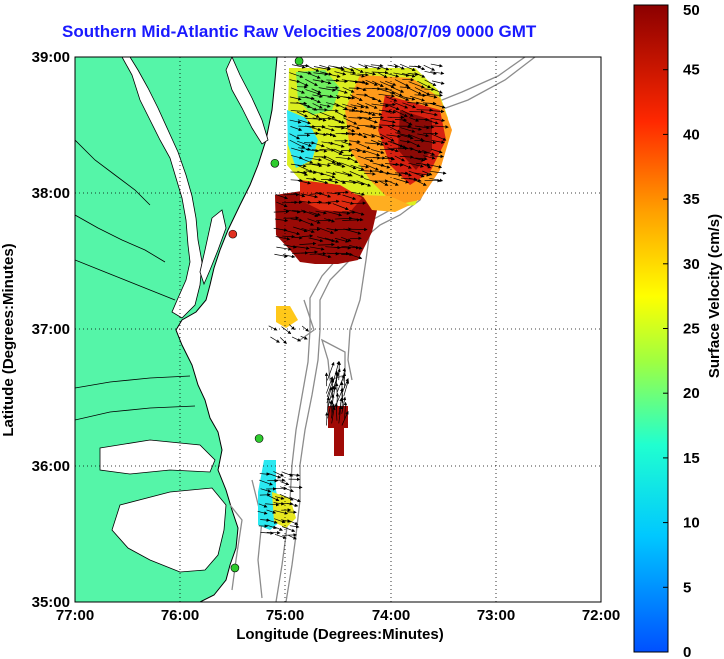 The image size is (724, 659). I want to click on albemarle-sound, so click(157, 457).